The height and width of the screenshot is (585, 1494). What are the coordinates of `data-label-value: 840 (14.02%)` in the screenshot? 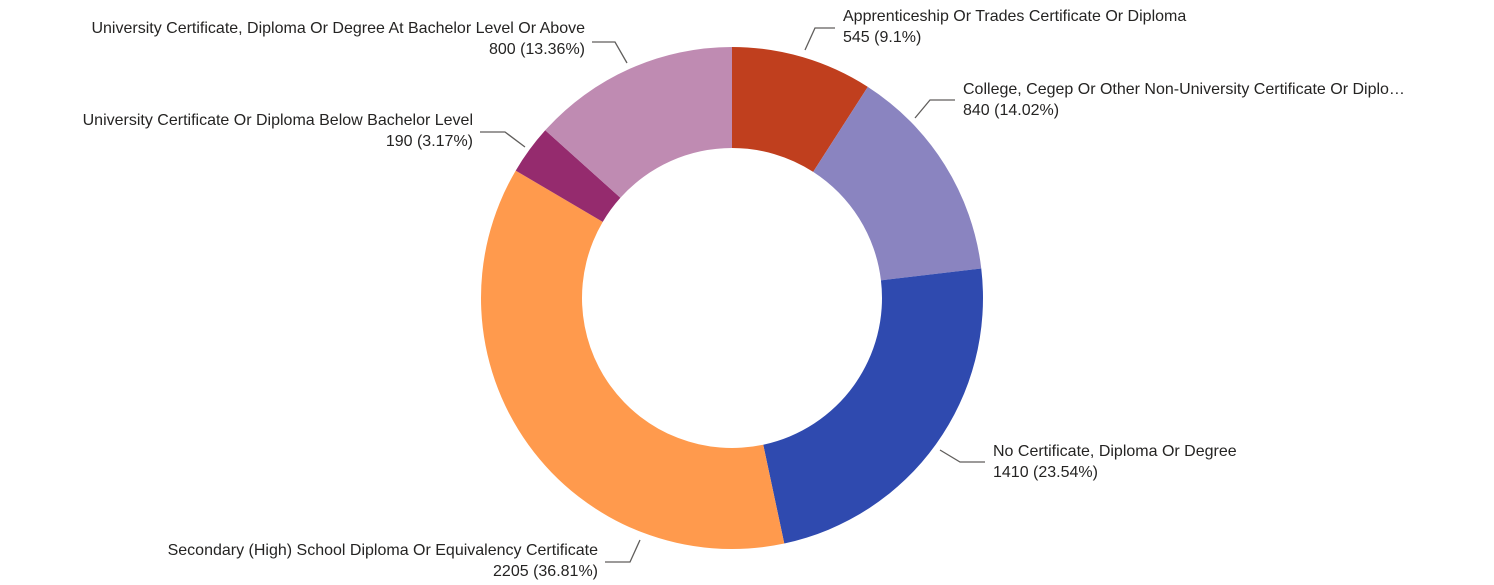 It's located at (1011, 110).